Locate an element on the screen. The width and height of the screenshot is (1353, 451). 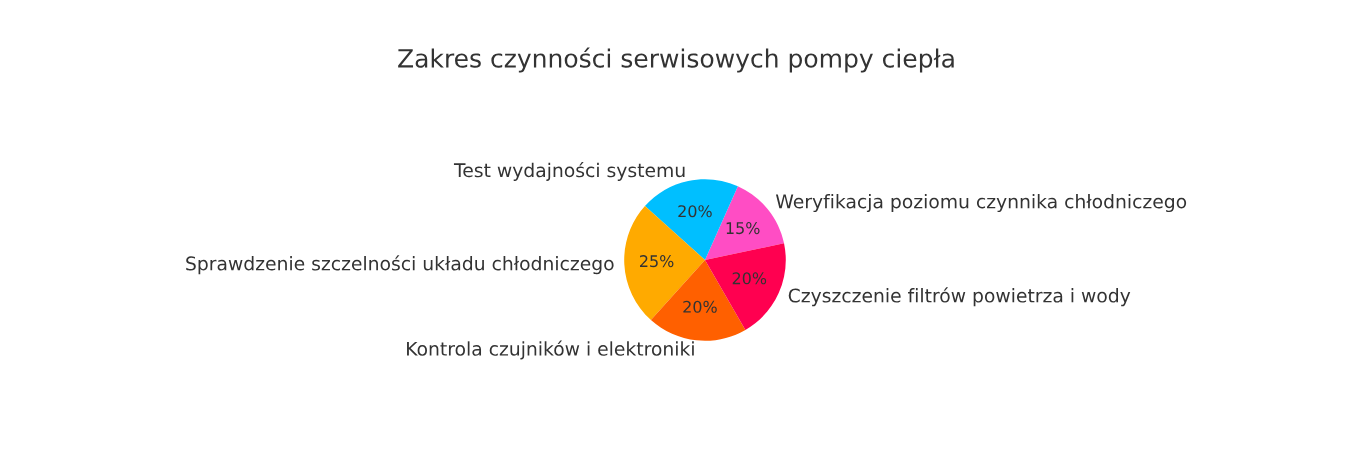
data-label: 15% is located at coordinates (743, 228).